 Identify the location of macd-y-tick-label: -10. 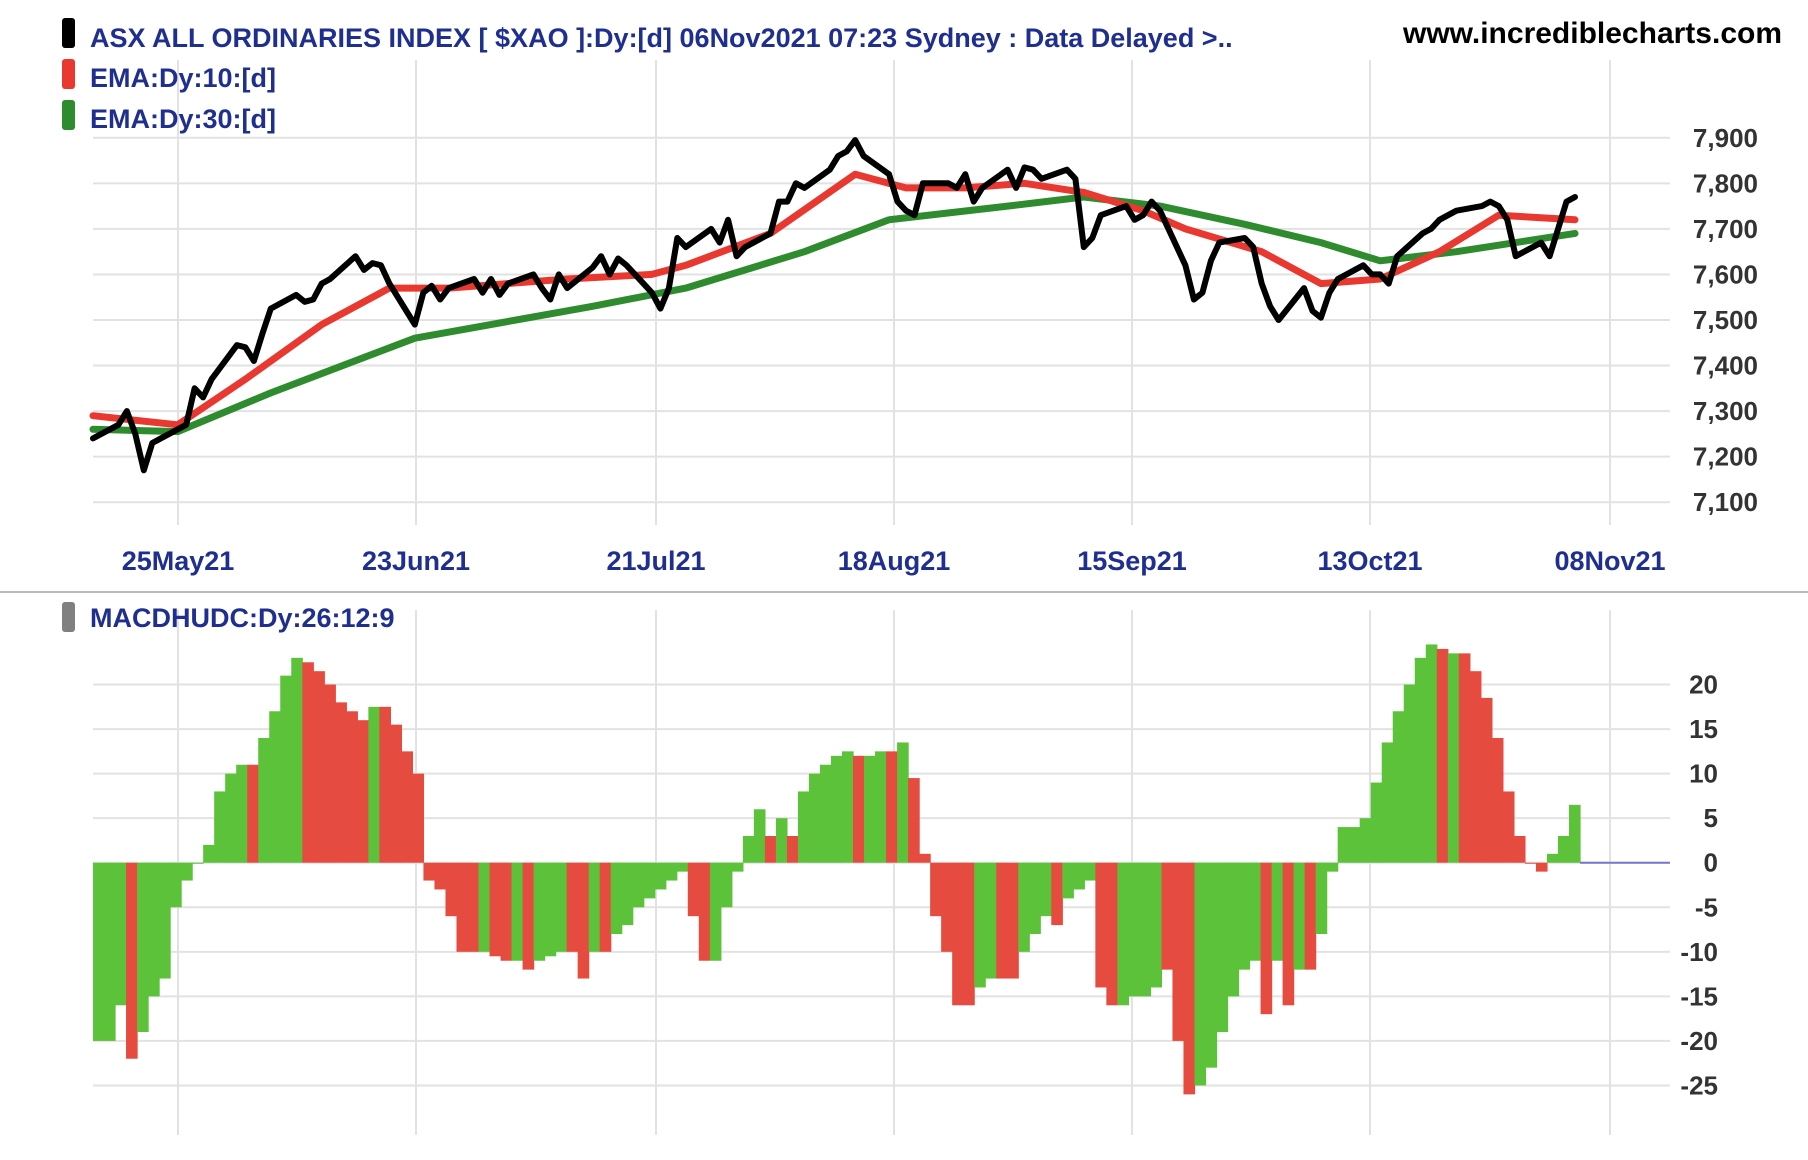
(1699, 952).